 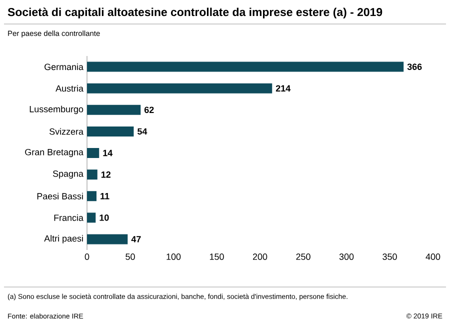 I want to click on data-label: 11, so click(x=105, y=196).